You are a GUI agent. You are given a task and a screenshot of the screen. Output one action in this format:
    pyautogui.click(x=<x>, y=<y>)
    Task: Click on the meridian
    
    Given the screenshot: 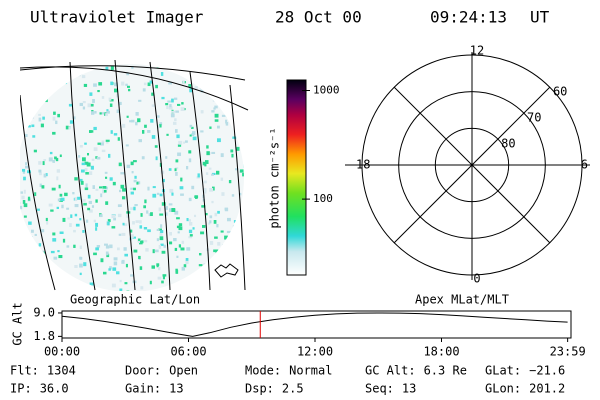 What is the action you would take?
    pyautogui.click(x=38, y=192)
    